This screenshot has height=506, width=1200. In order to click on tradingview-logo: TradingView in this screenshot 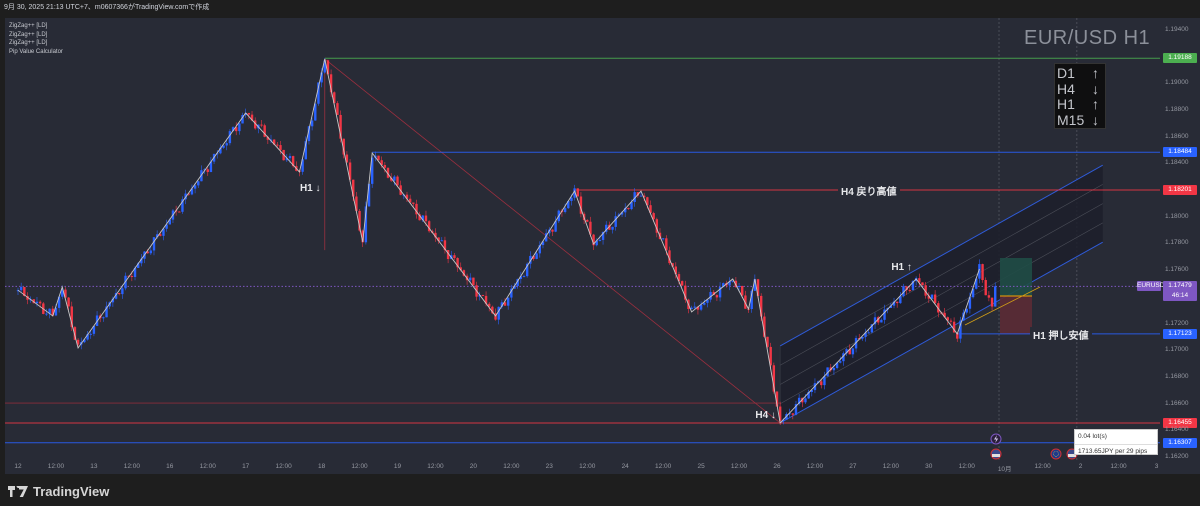, I will do `click(58, 491)`.